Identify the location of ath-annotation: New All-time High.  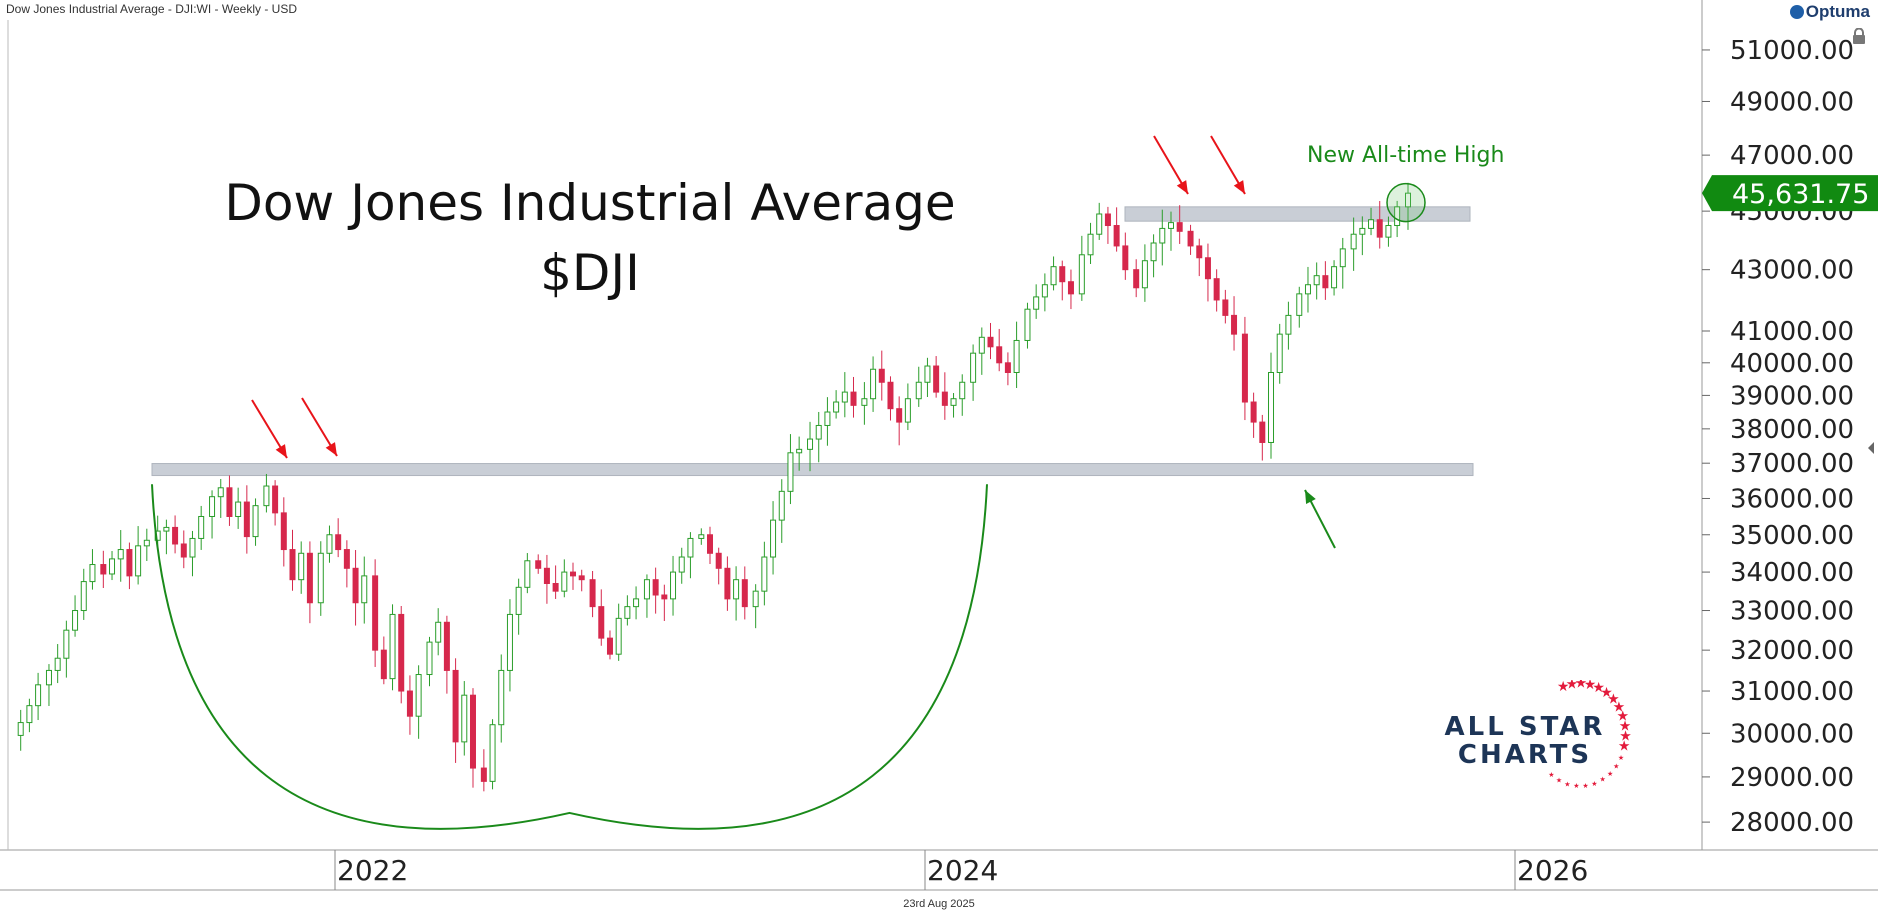
(1405, 155).